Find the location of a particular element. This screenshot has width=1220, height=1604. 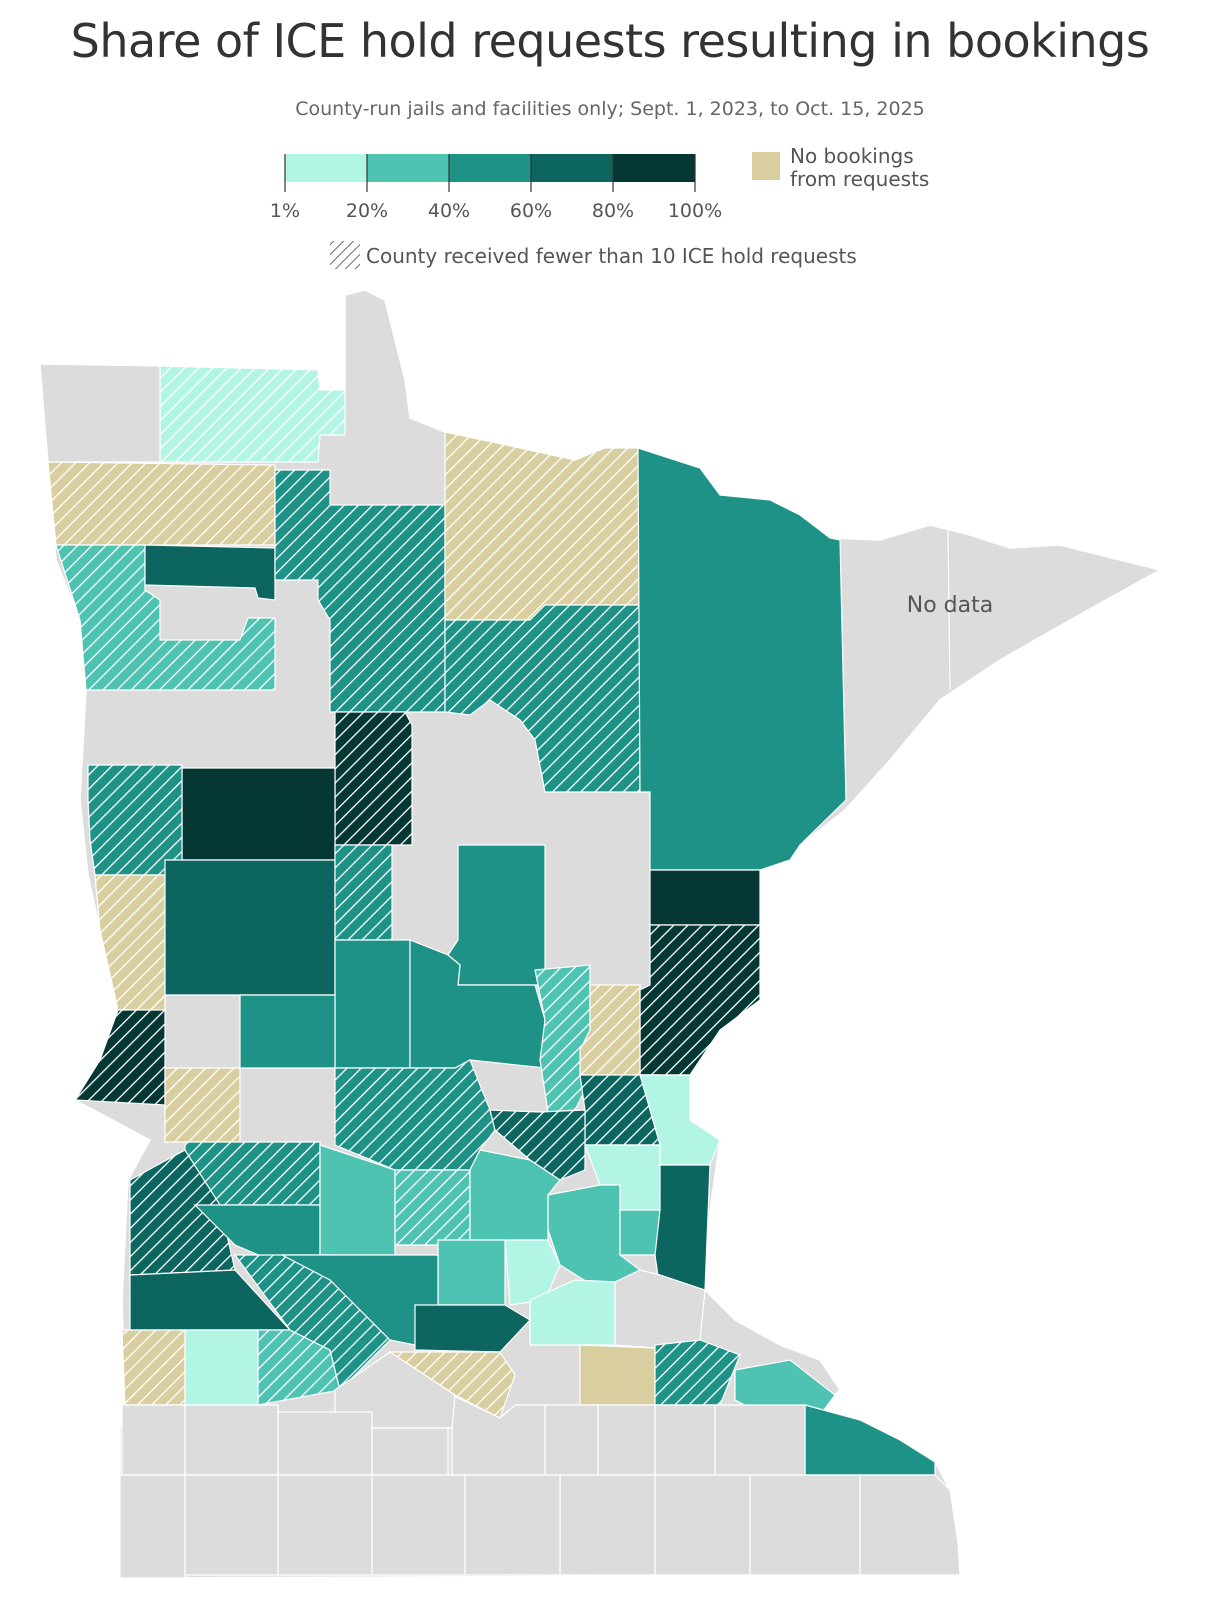

county-murray is located at coordinates (231, 1440).